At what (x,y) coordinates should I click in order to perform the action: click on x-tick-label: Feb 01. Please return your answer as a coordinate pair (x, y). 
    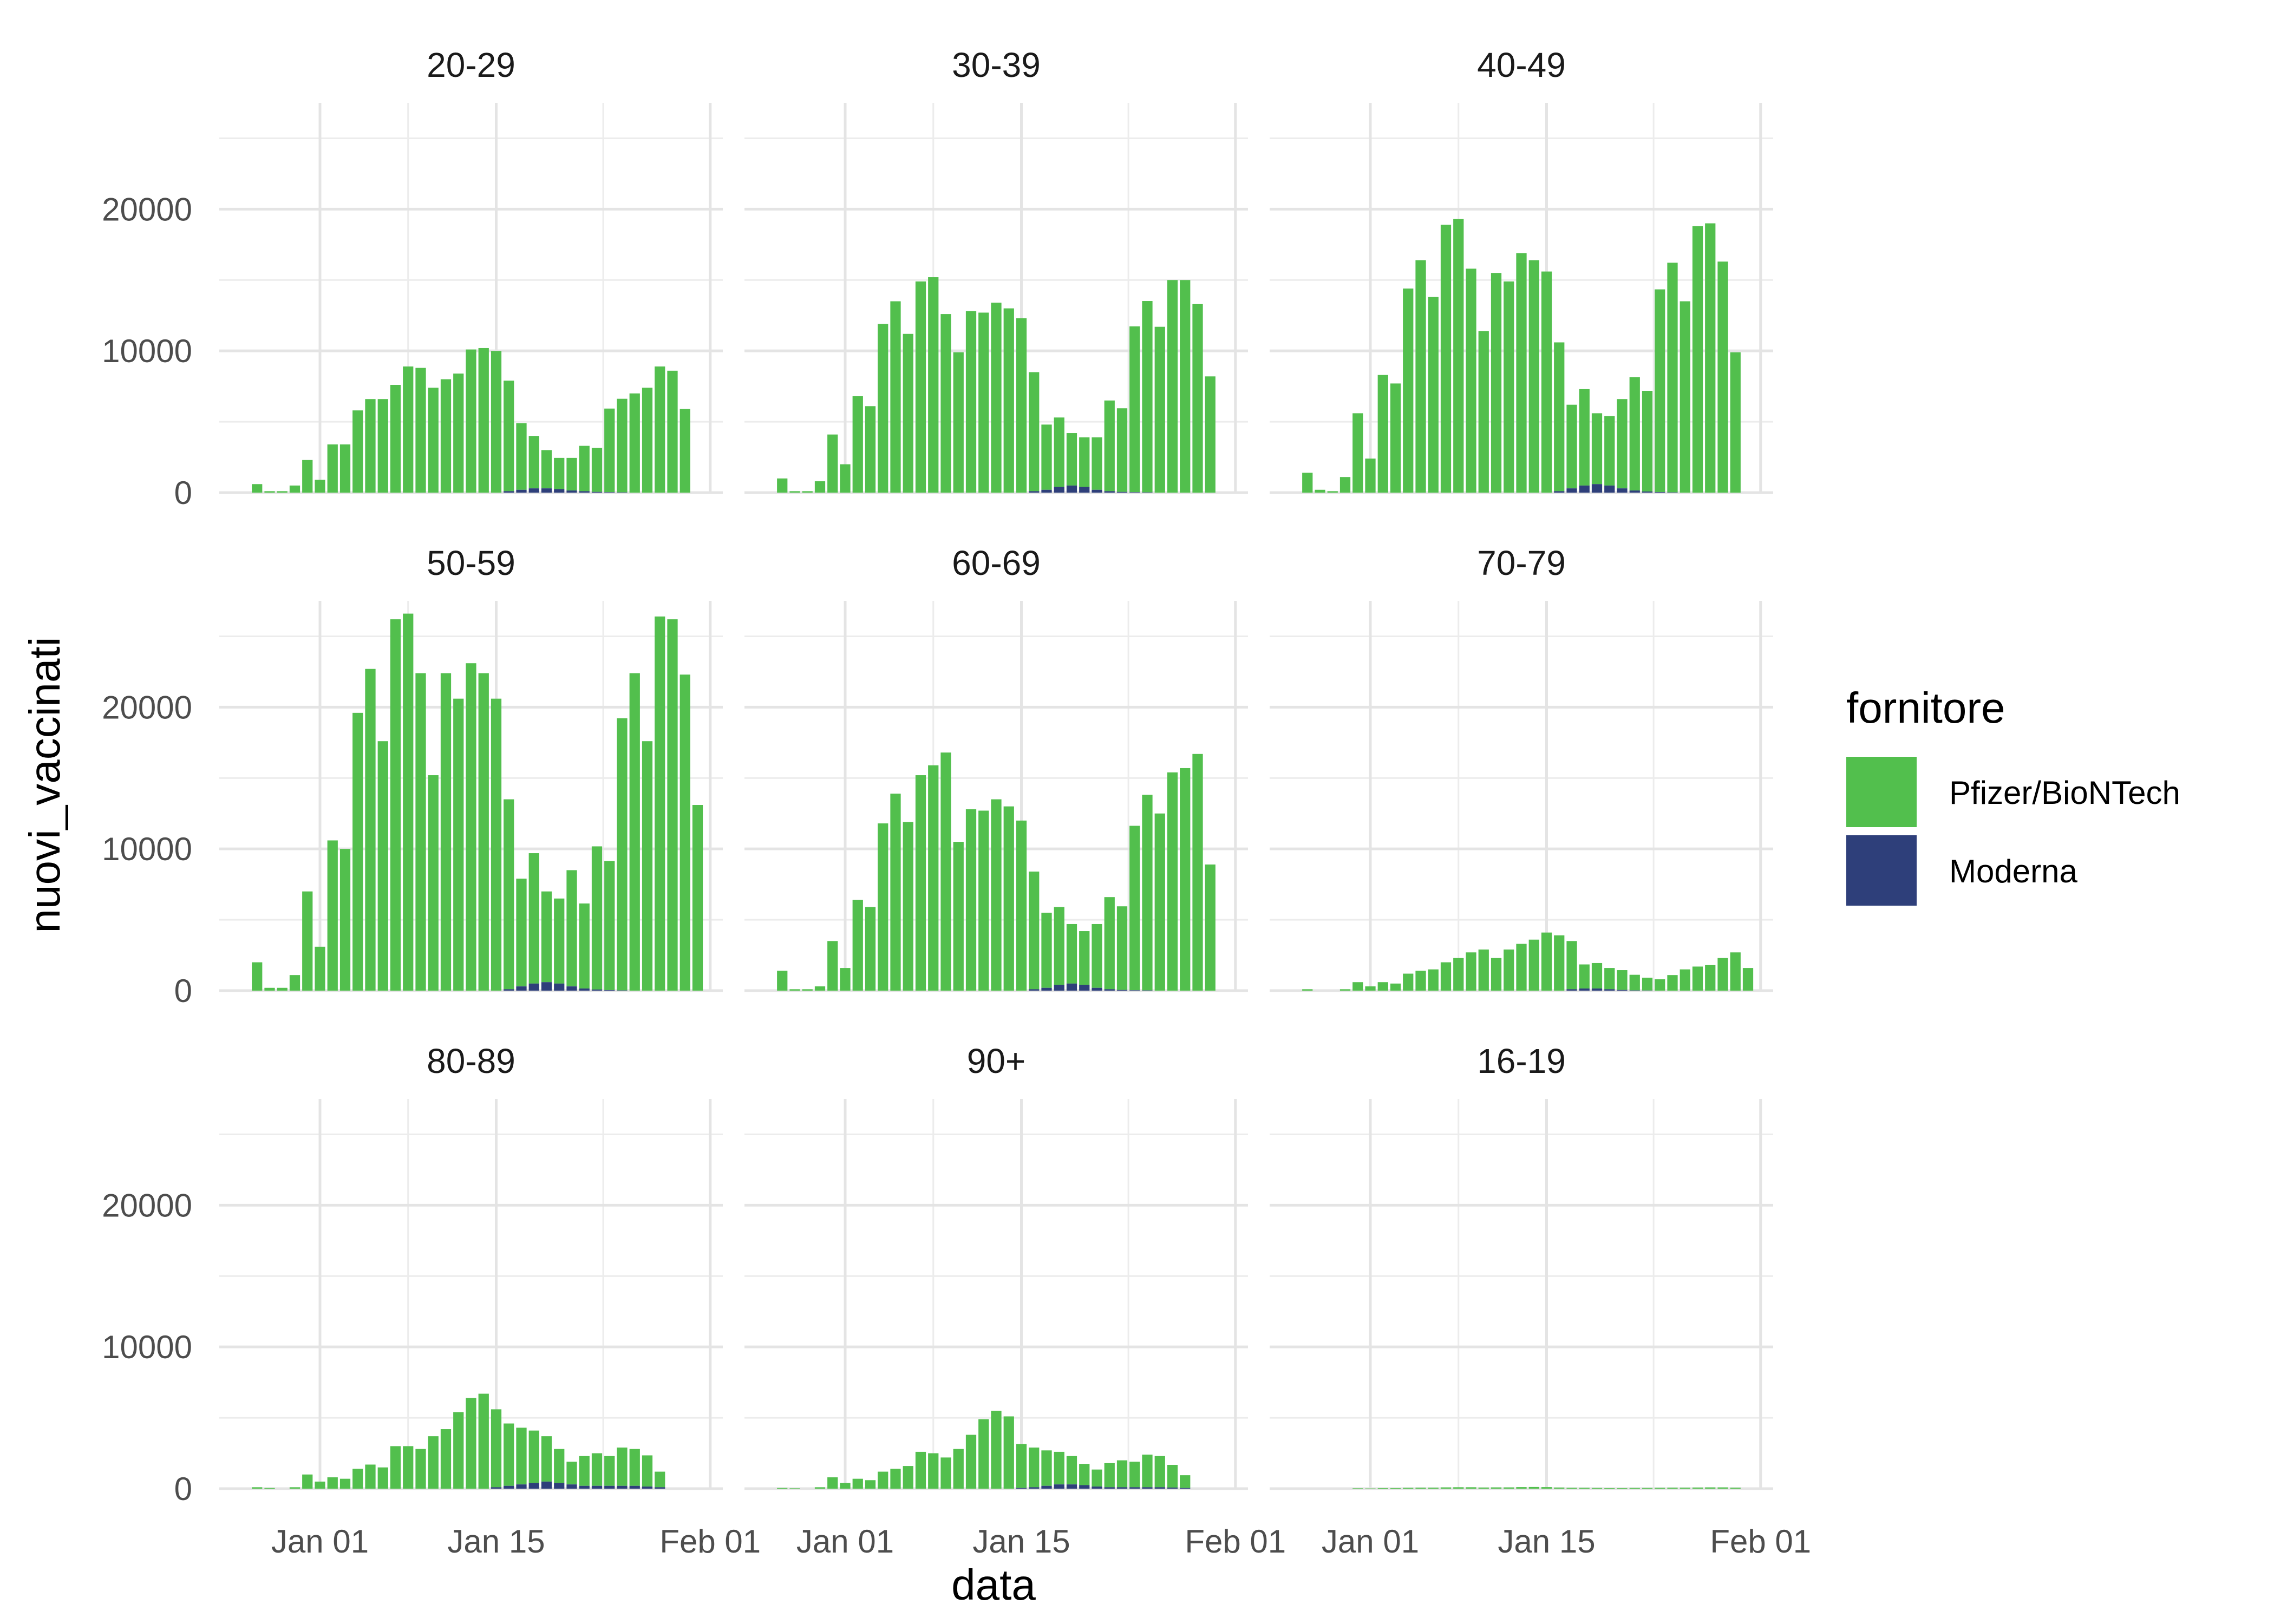
    Looking at the image, I should click on (1236, 1541).